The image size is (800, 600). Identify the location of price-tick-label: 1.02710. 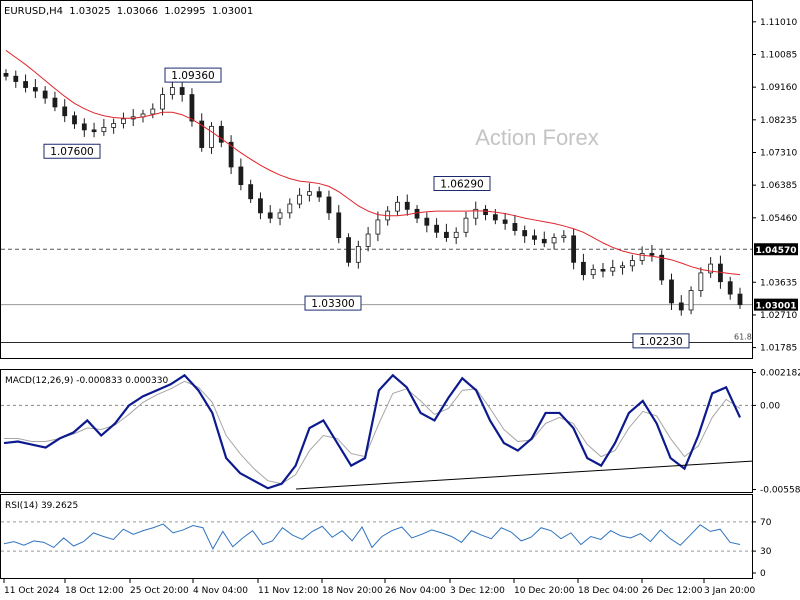
(778, 316).